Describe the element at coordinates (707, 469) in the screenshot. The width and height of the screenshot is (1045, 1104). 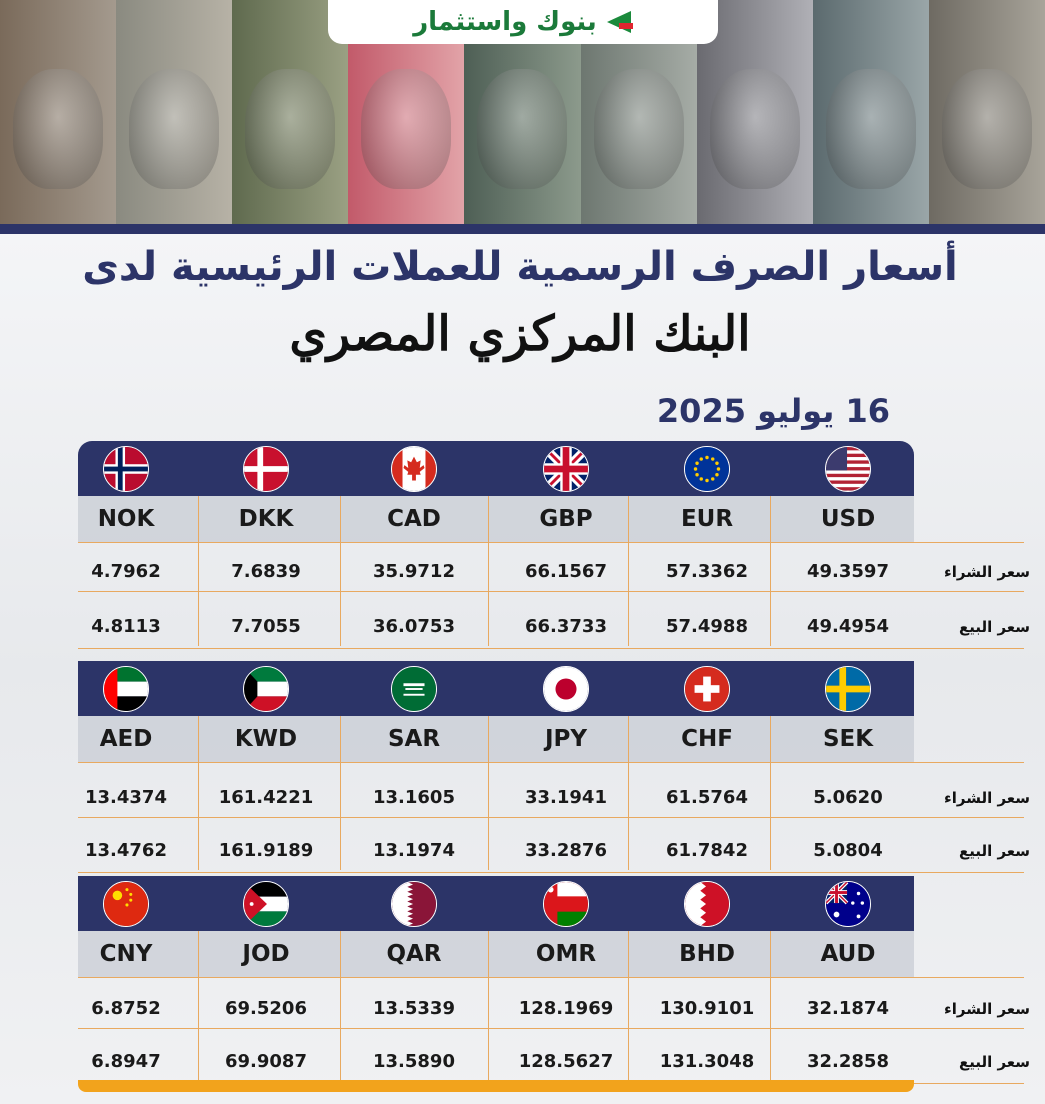
I see `eu-flag-icon` at that location.